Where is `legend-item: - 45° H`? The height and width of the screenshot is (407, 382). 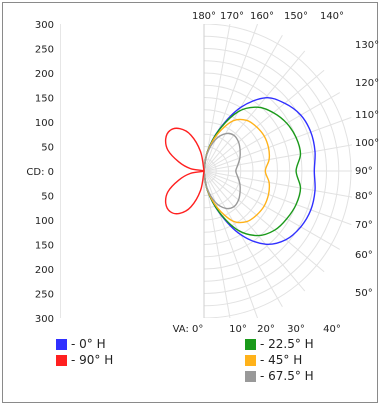
legend-item: - 45° H is located at coordinates (273, 360).